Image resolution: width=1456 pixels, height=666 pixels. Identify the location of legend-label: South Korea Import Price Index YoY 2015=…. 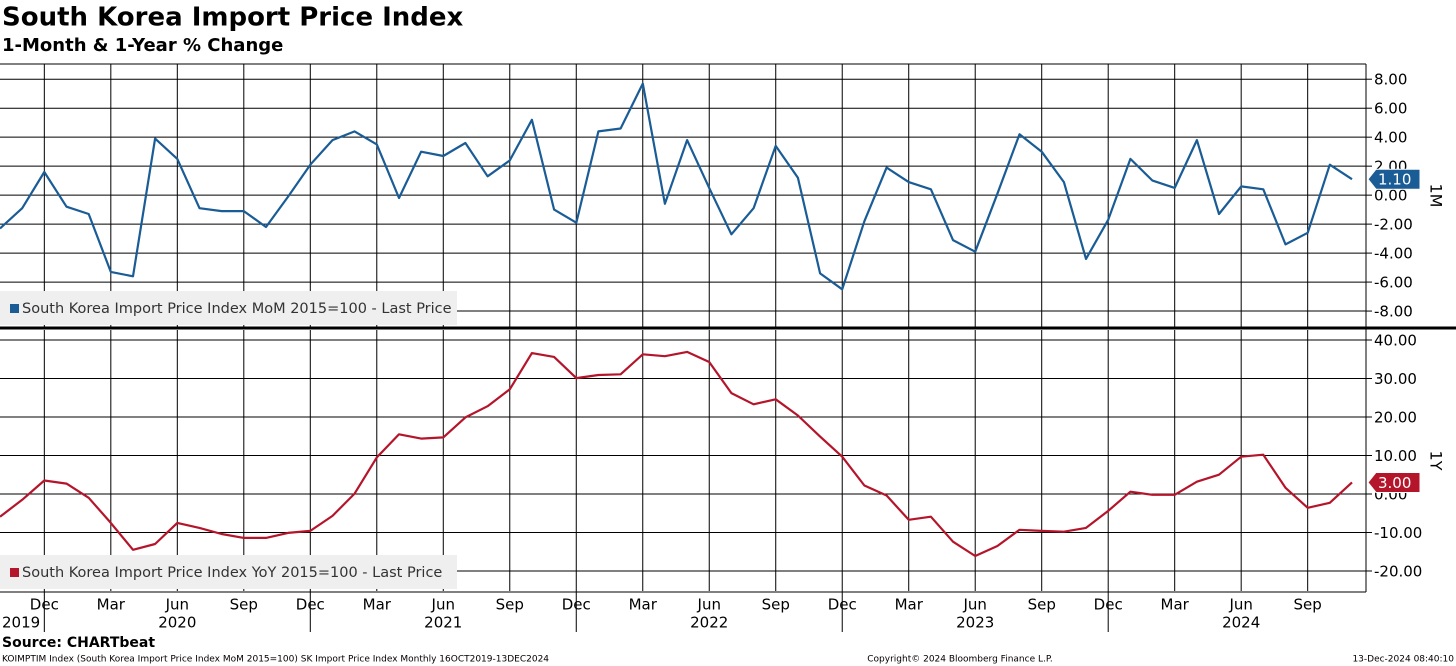
(232, 573).